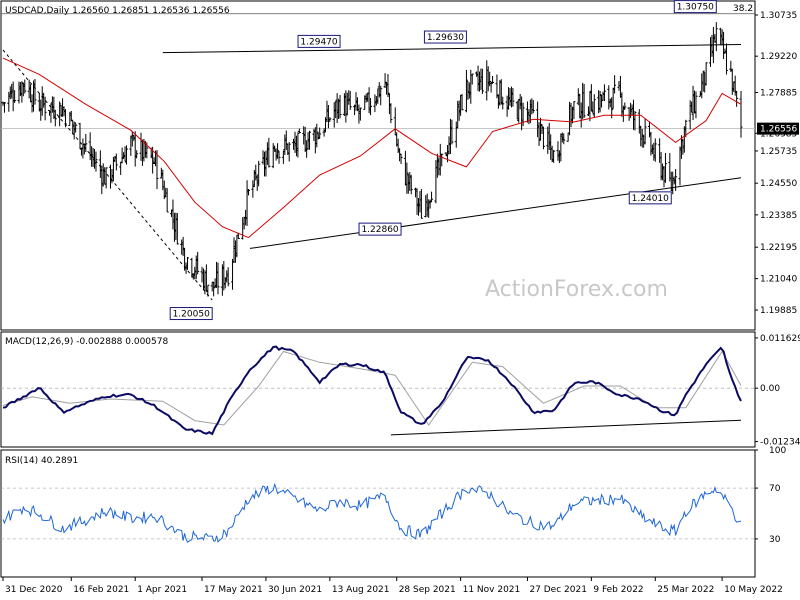 This screenshot has width=800, height=600. I want to click on current-price-box, so click(778, 128).